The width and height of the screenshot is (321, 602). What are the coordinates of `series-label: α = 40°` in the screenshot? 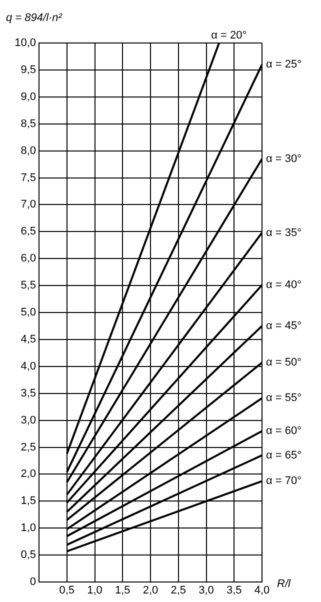 It's located at (284, 285).